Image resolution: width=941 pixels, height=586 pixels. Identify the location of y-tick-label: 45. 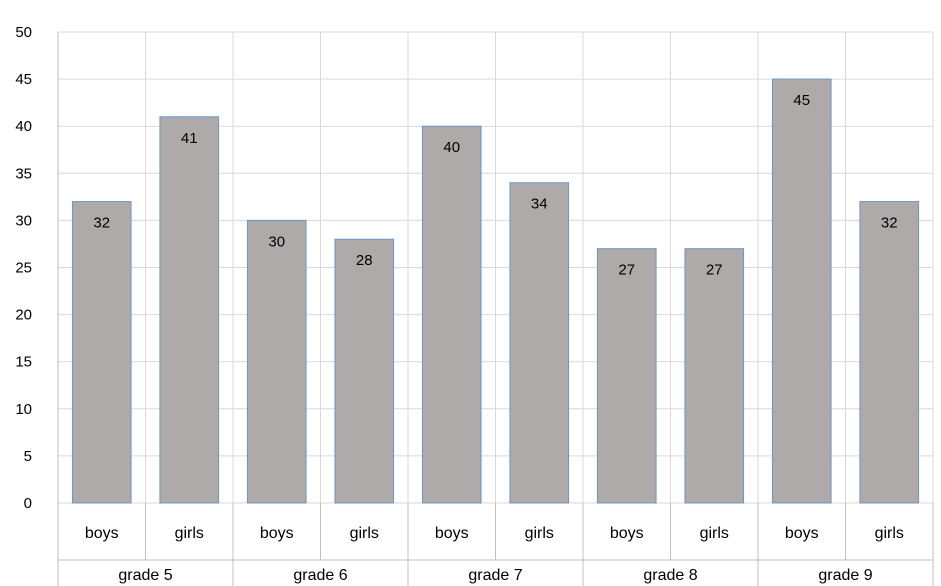
(23, 79).